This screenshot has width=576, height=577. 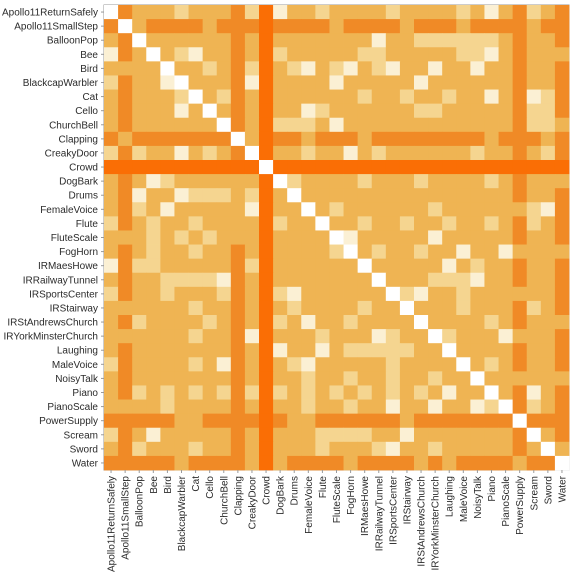 I want to click on y-tick-label: Bird, so click(x=89, y=69).